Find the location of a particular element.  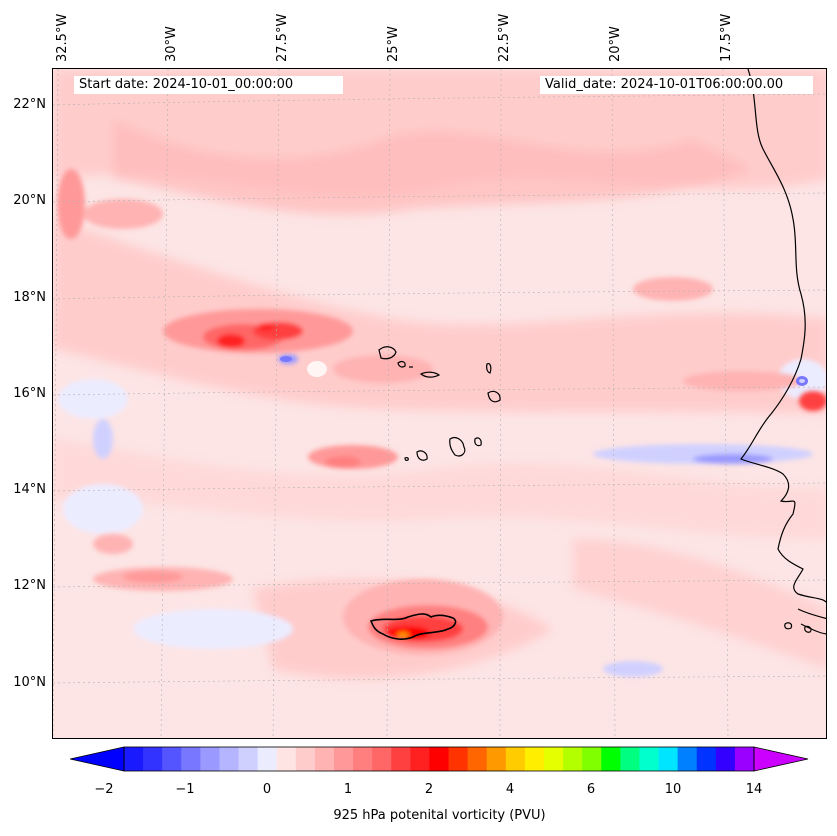

colorbar-tick-1: 1 is located at coordinates (348, 789).